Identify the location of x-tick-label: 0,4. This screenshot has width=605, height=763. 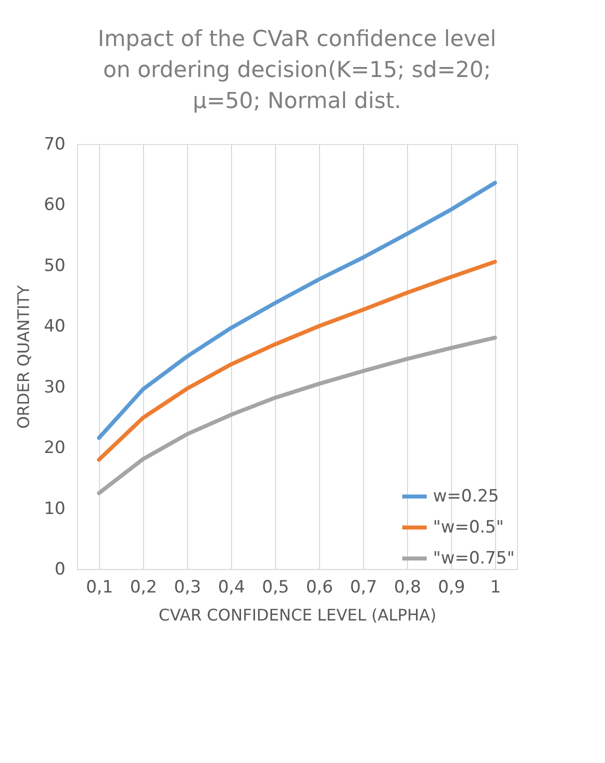
(232, 588).